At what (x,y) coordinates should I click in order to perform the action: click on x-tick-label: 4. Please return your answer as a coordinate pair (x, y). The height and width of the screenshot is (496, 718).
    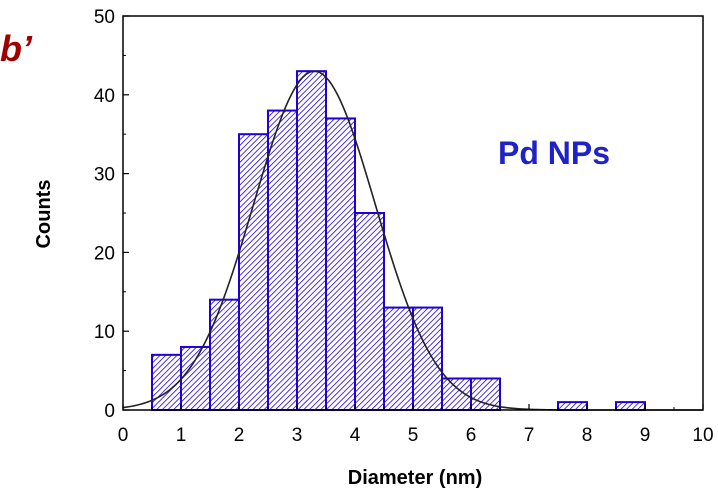
    Looking at the image, I should click on (355, 435).